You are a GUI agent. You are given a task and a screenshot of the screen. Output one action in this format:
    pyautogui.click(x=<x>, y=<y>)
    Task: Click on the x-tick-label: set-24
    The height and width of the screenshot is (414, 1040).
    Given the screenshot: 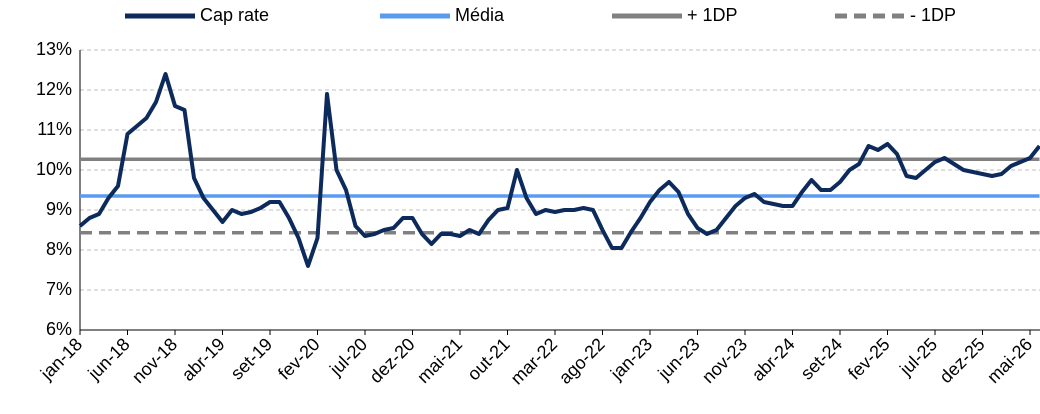 What is the action you would take?
    pyautogui.click(x=822, y=359)
    